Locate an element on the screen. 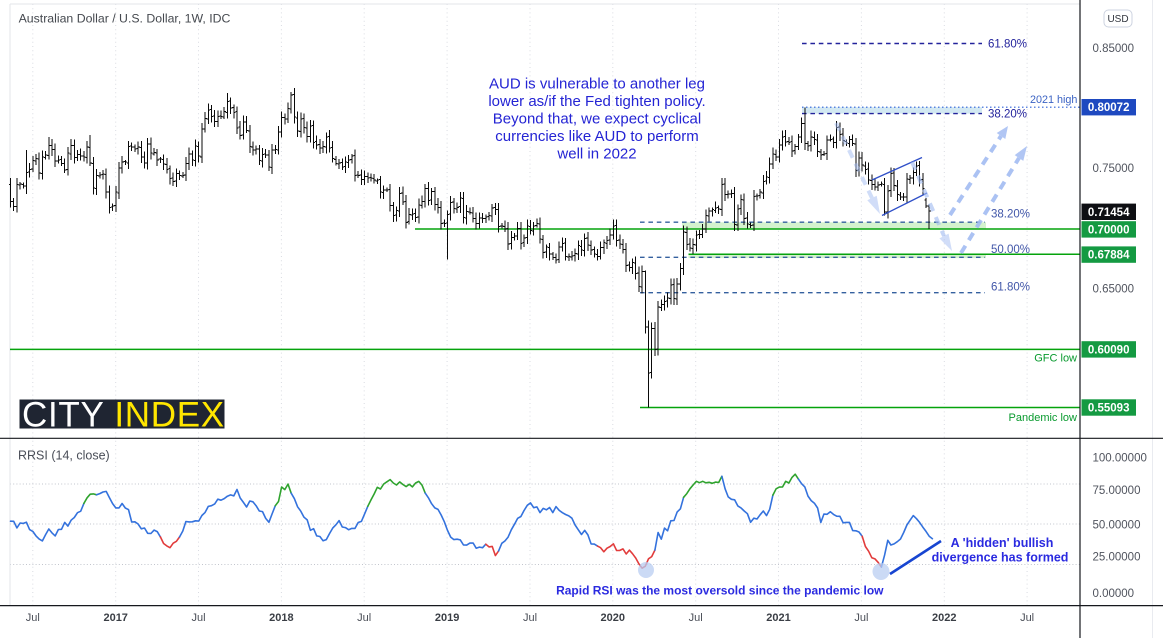 The image size is (1163, 643). svg-text: 25.00000 is located at coordinates (1117, 558).